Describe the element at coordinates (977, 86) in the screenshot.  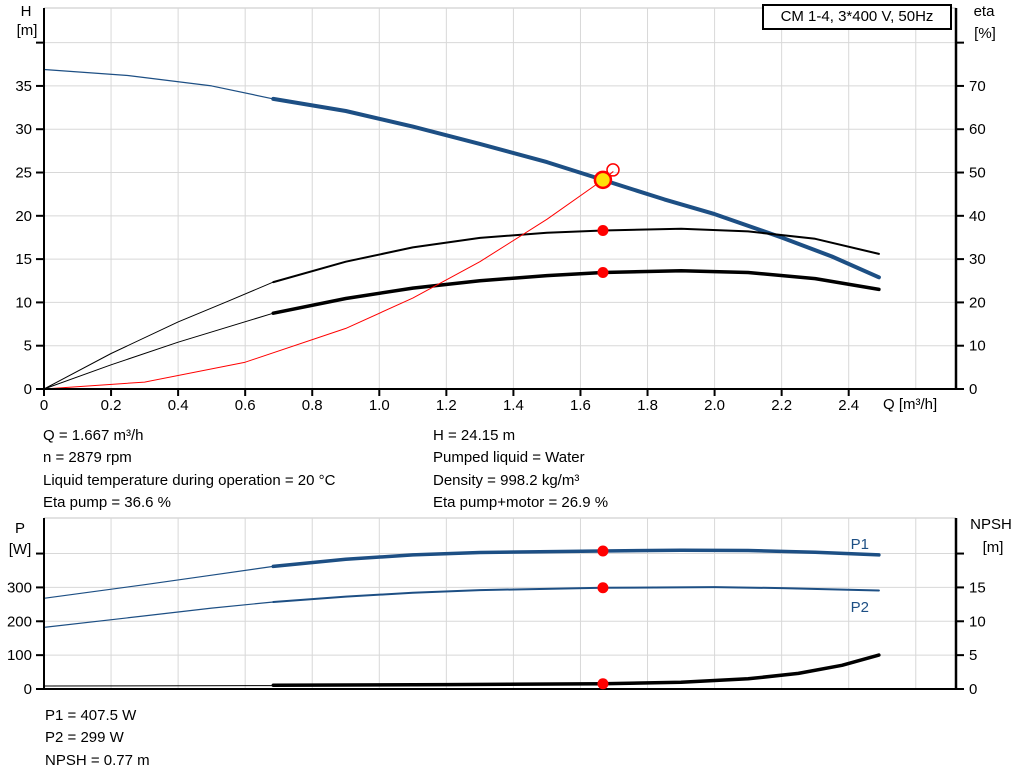
I see `y-right-tick-label: 70` at that location.